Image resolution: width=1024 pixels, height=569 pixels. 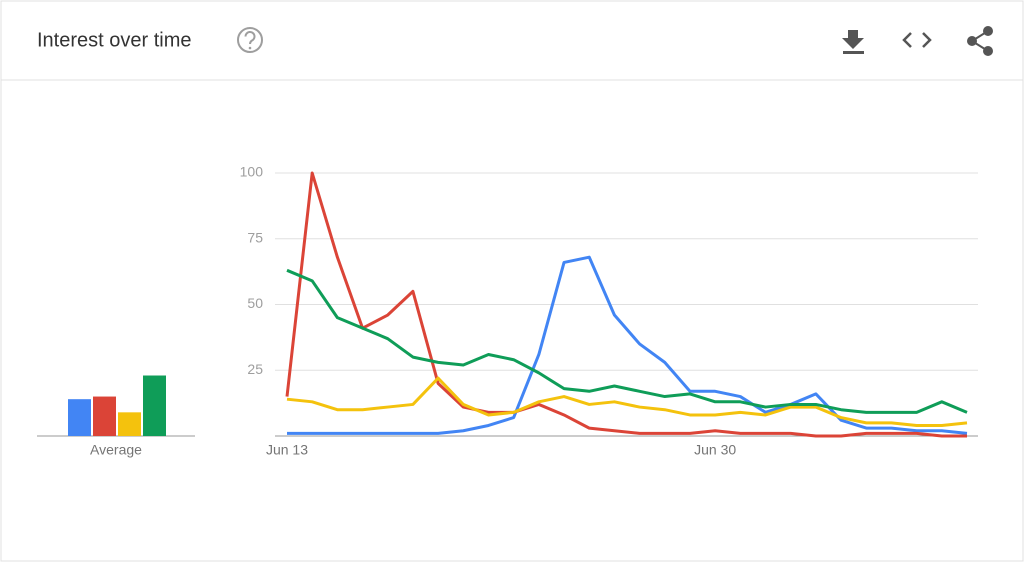 I want to click on share-icon, so click(x=980, y=41).